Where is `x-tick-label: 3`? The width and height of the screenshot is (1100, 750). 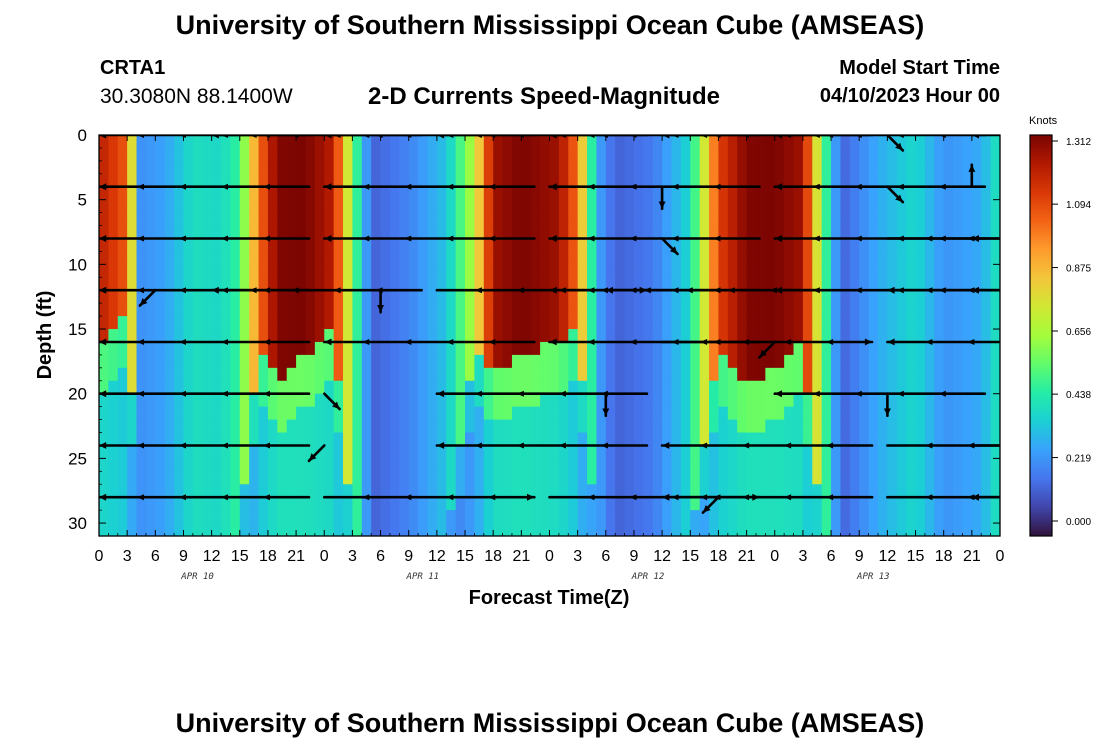 x-tick-label: 3 is located at coordinates (352, 556).